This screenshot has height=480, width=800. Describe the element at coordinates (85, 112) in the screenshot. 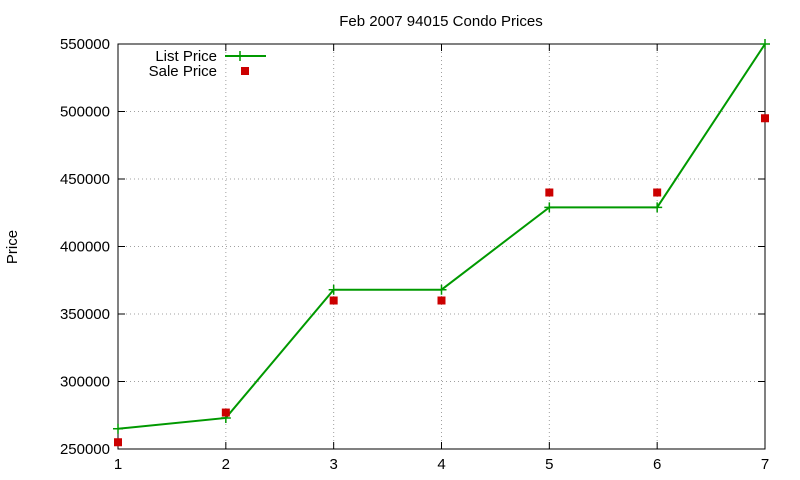

I see `y-tick-label: 500000` at that location.